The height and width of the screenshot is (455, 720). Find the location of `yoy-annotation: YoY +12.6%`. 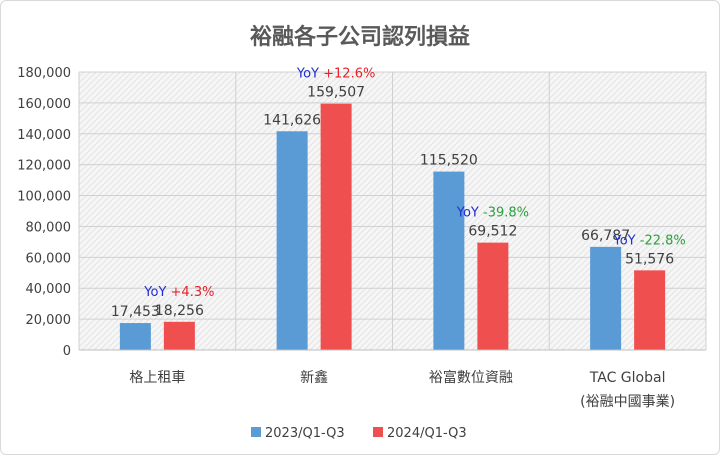

yoy-annotation: YoY +12.6% is located at coordinates (335, 74).